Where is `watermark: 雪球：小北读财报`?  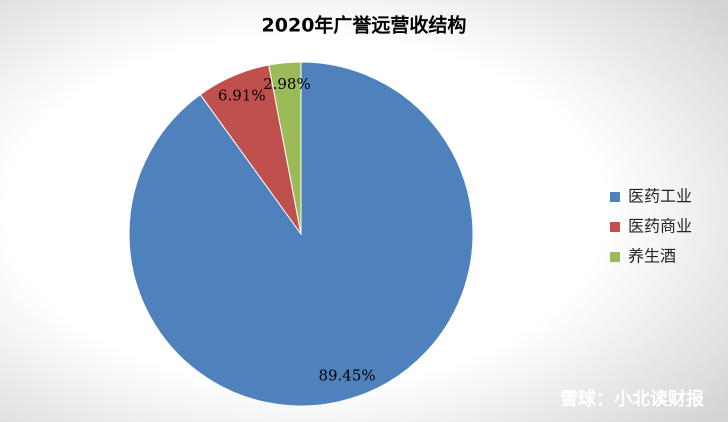
watermark: 雪球：小北读财报 is located at coordinates (632, 399).